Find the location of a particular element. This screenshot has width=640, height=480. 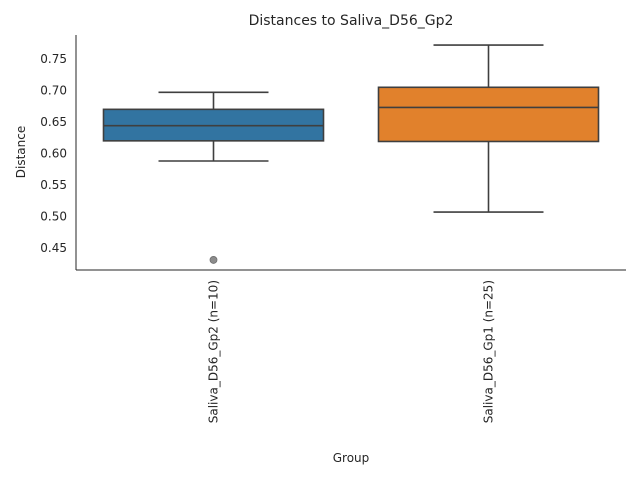

y-tick-label: 0.55 is located at coordinates (53, 185).